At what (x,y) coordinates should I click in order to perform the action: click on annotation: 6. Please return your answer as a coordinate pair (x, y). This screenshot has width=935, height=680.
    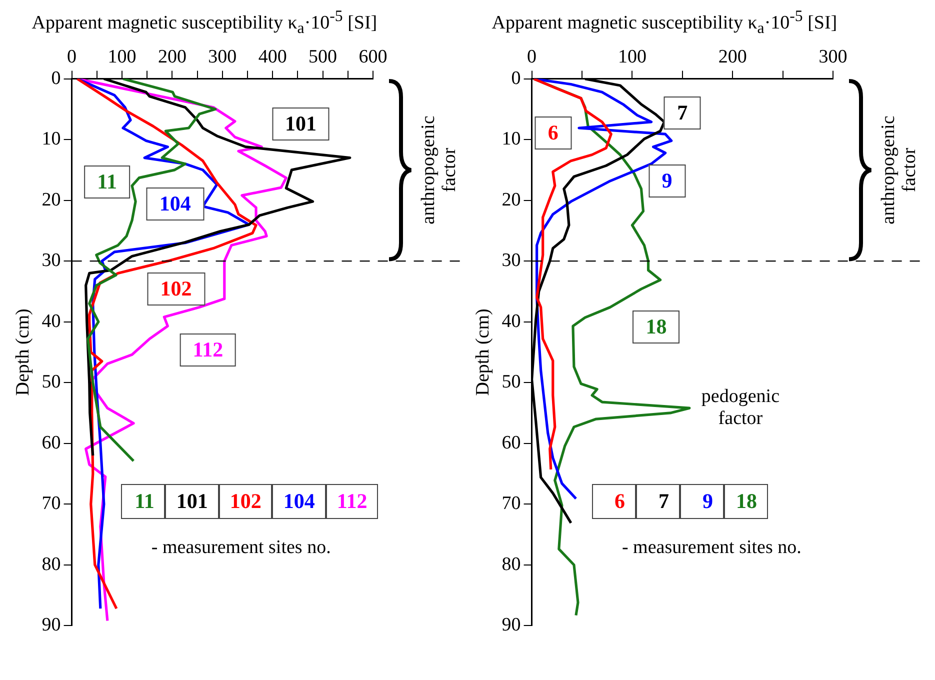
    Looking at the image, I should click on (614, 502).